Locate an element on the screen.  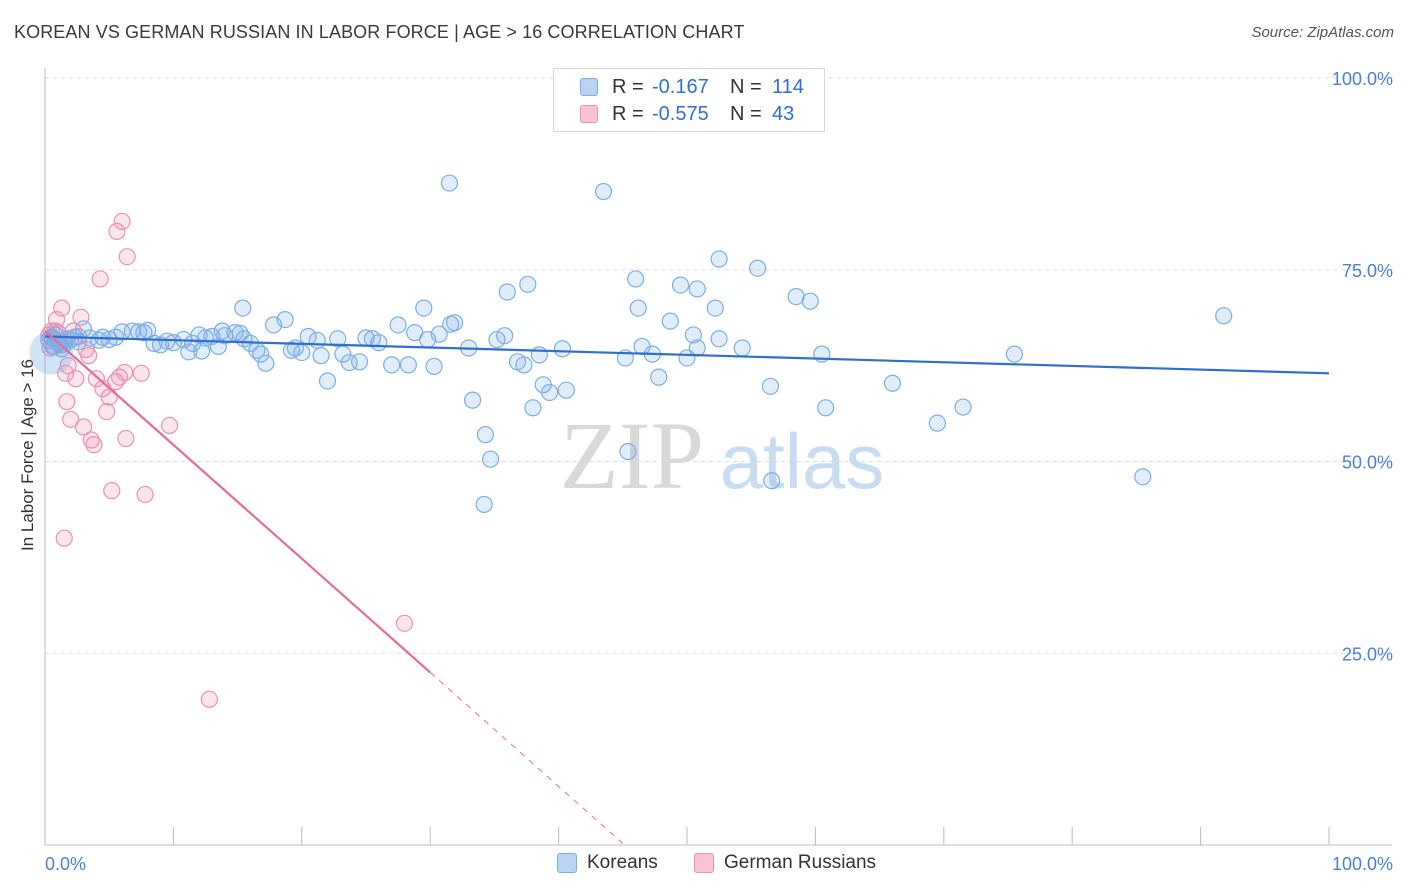
german-russians-trend-extension is located at coordinates (526, 758).